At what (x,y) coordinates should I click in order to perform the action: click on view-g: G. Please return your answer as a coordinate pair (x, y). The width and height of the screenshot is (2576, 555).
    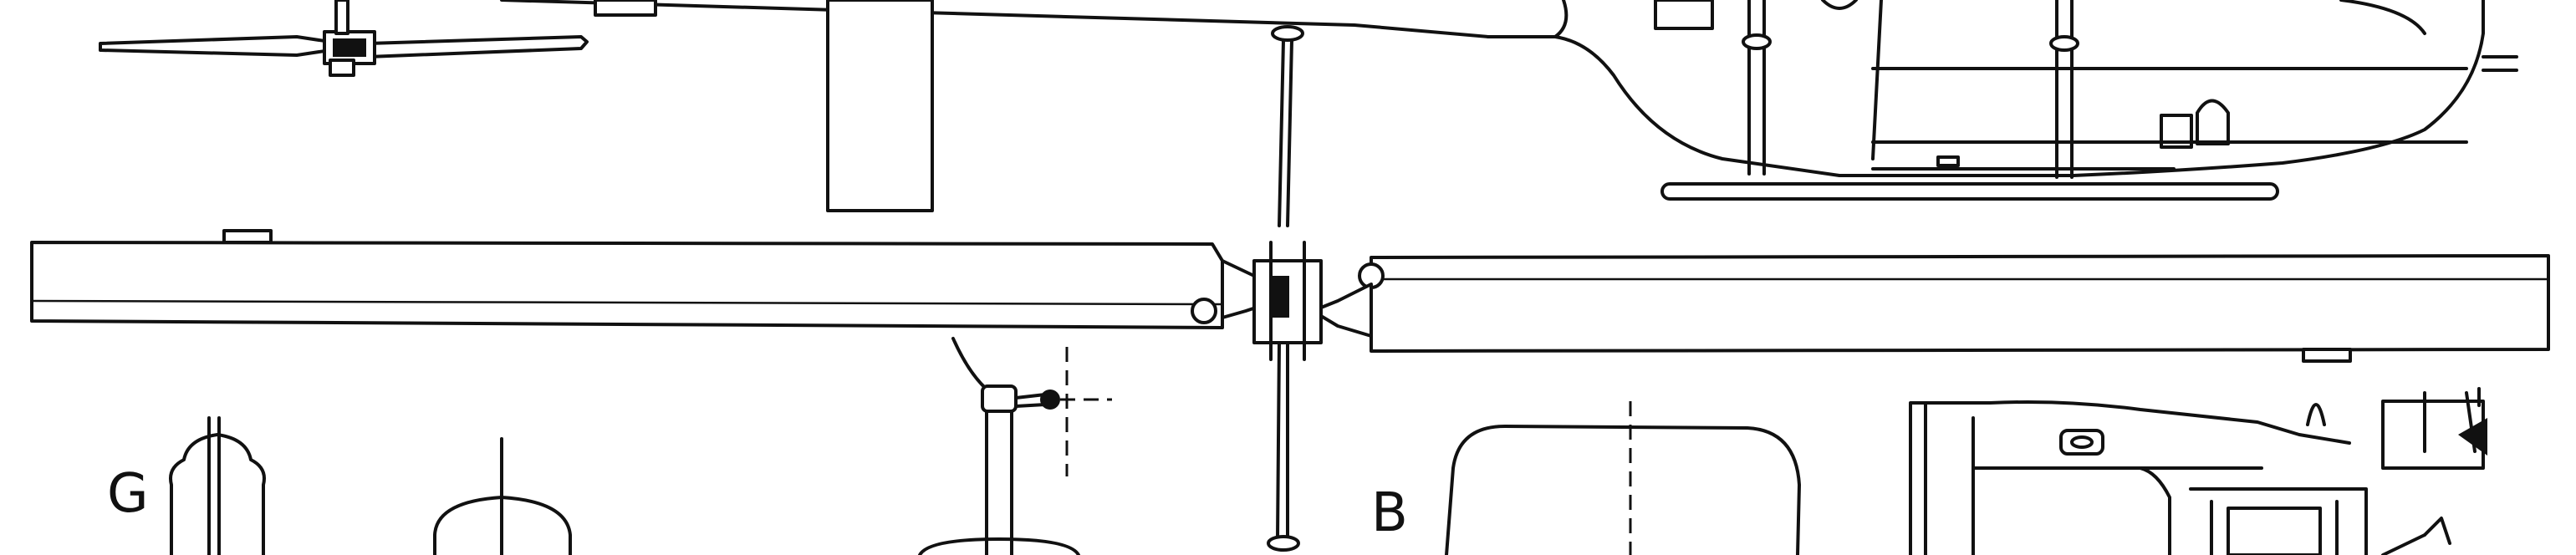
    Looking at the image, I should click on (340, 485).